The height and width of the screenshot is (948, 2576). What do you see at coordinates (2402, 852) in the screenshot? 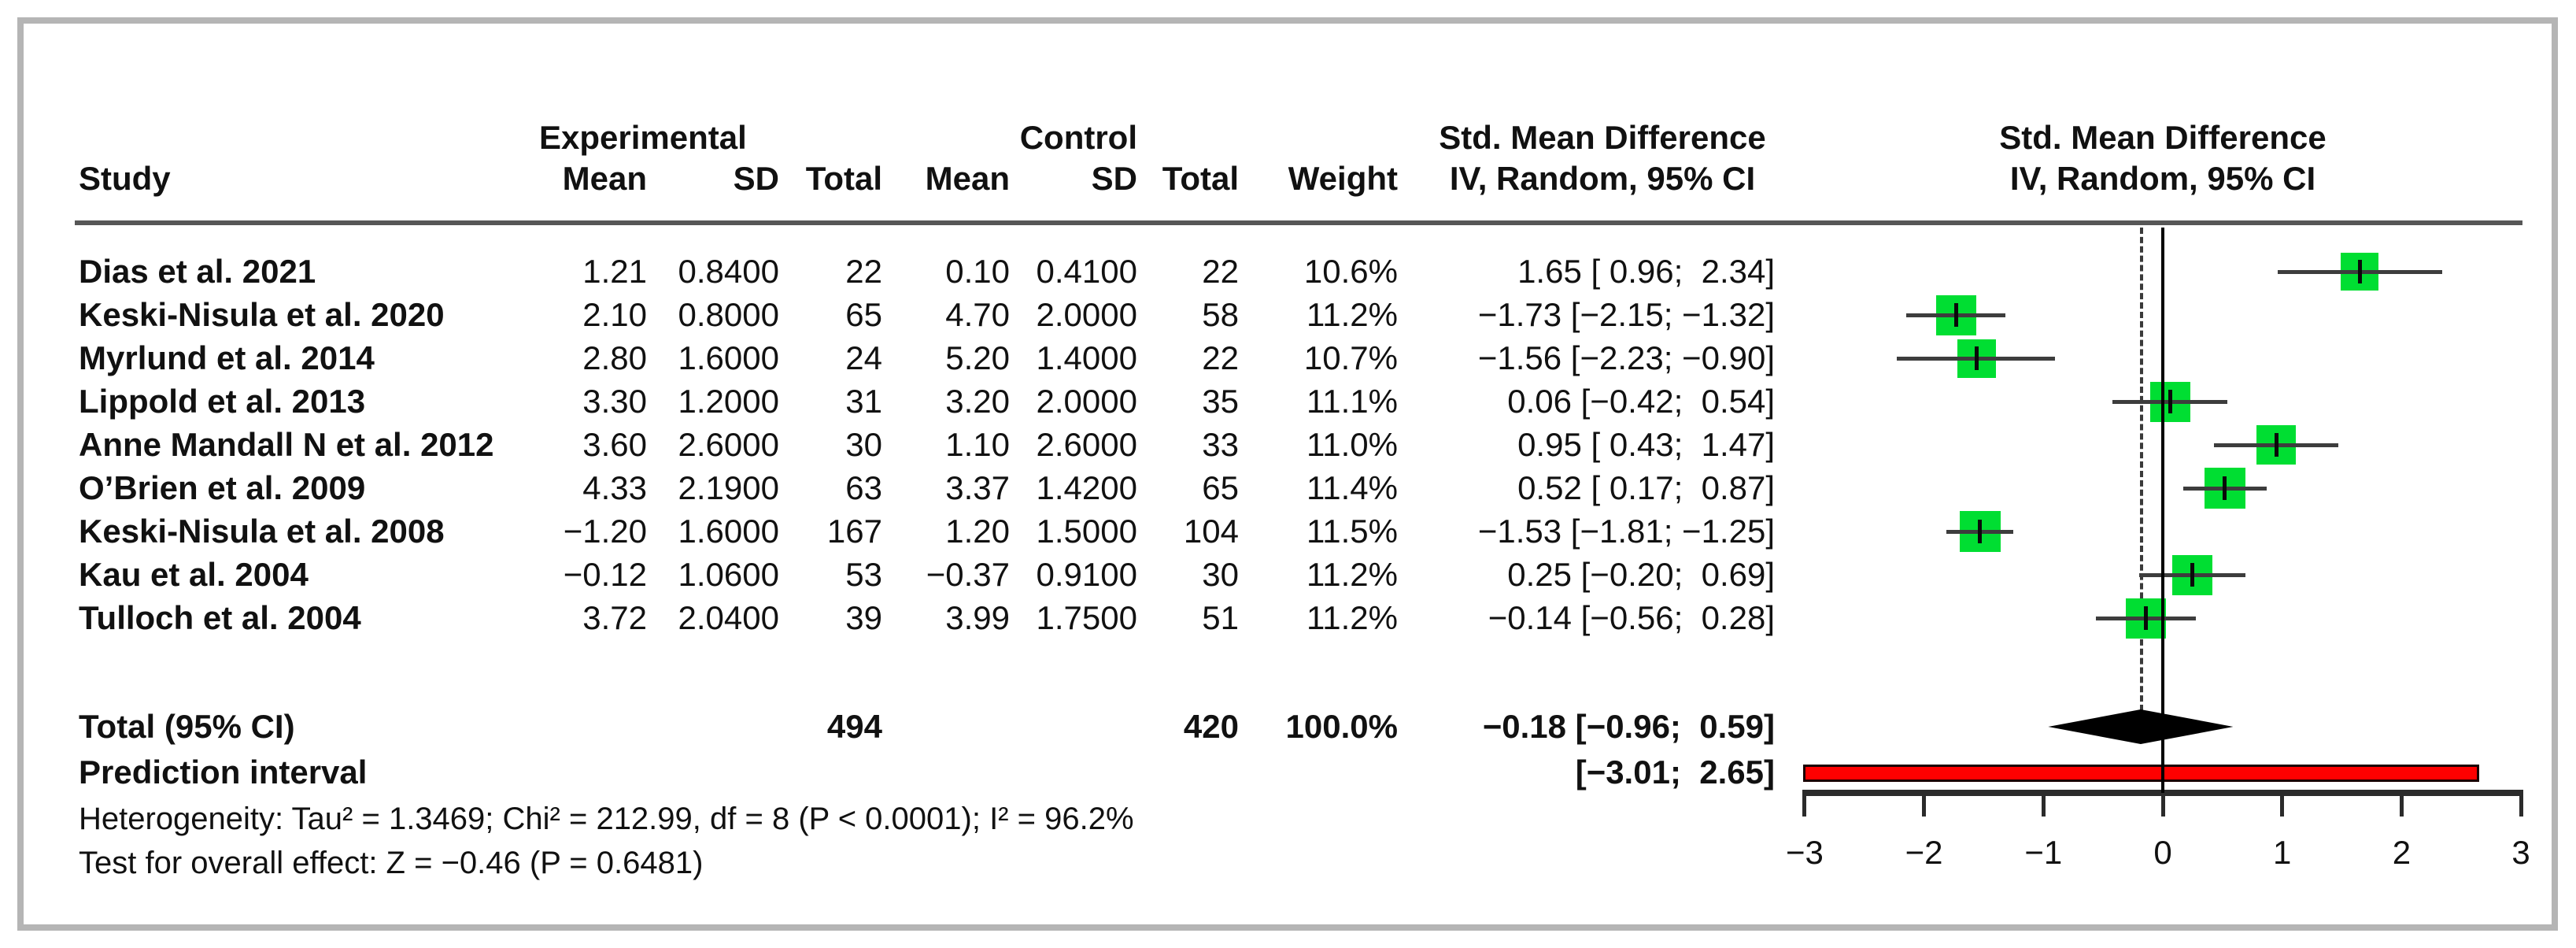
I see `x-axis-tick-label: 2` at bounding box center [2402, 852].